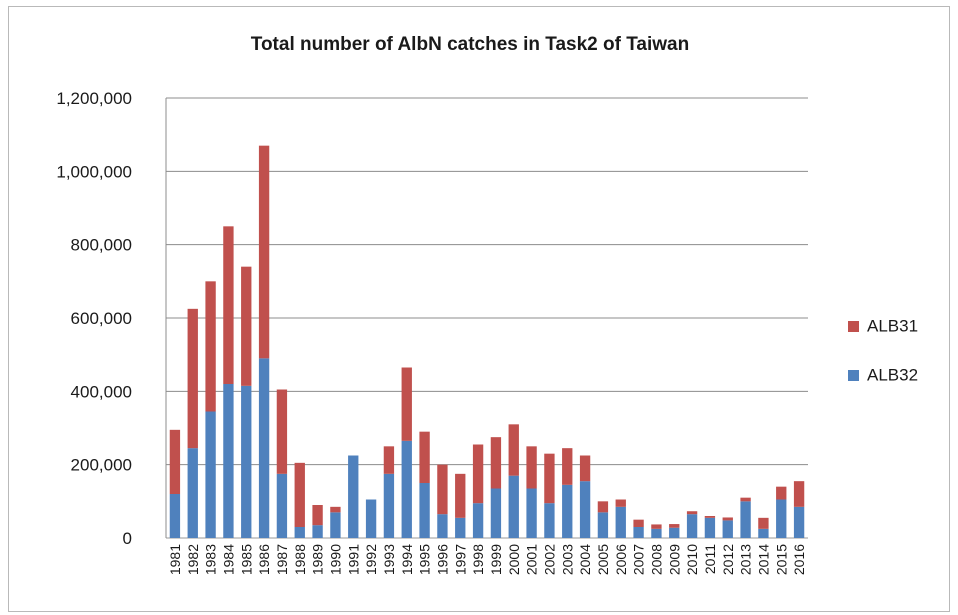 The image size is (958, 615). Describe the element at coordinates (603, 559) in the screenshot. I see `x-tick-label: 2005` at that location.